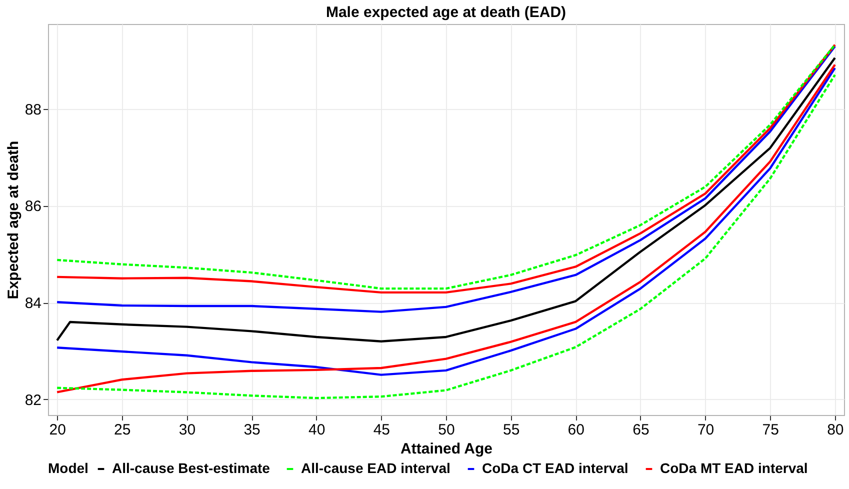 Image resolution: width=849 pixels, height=489 pixels. I want to click on legend-label: CoDa CT EAD interval, so click(555, 468).